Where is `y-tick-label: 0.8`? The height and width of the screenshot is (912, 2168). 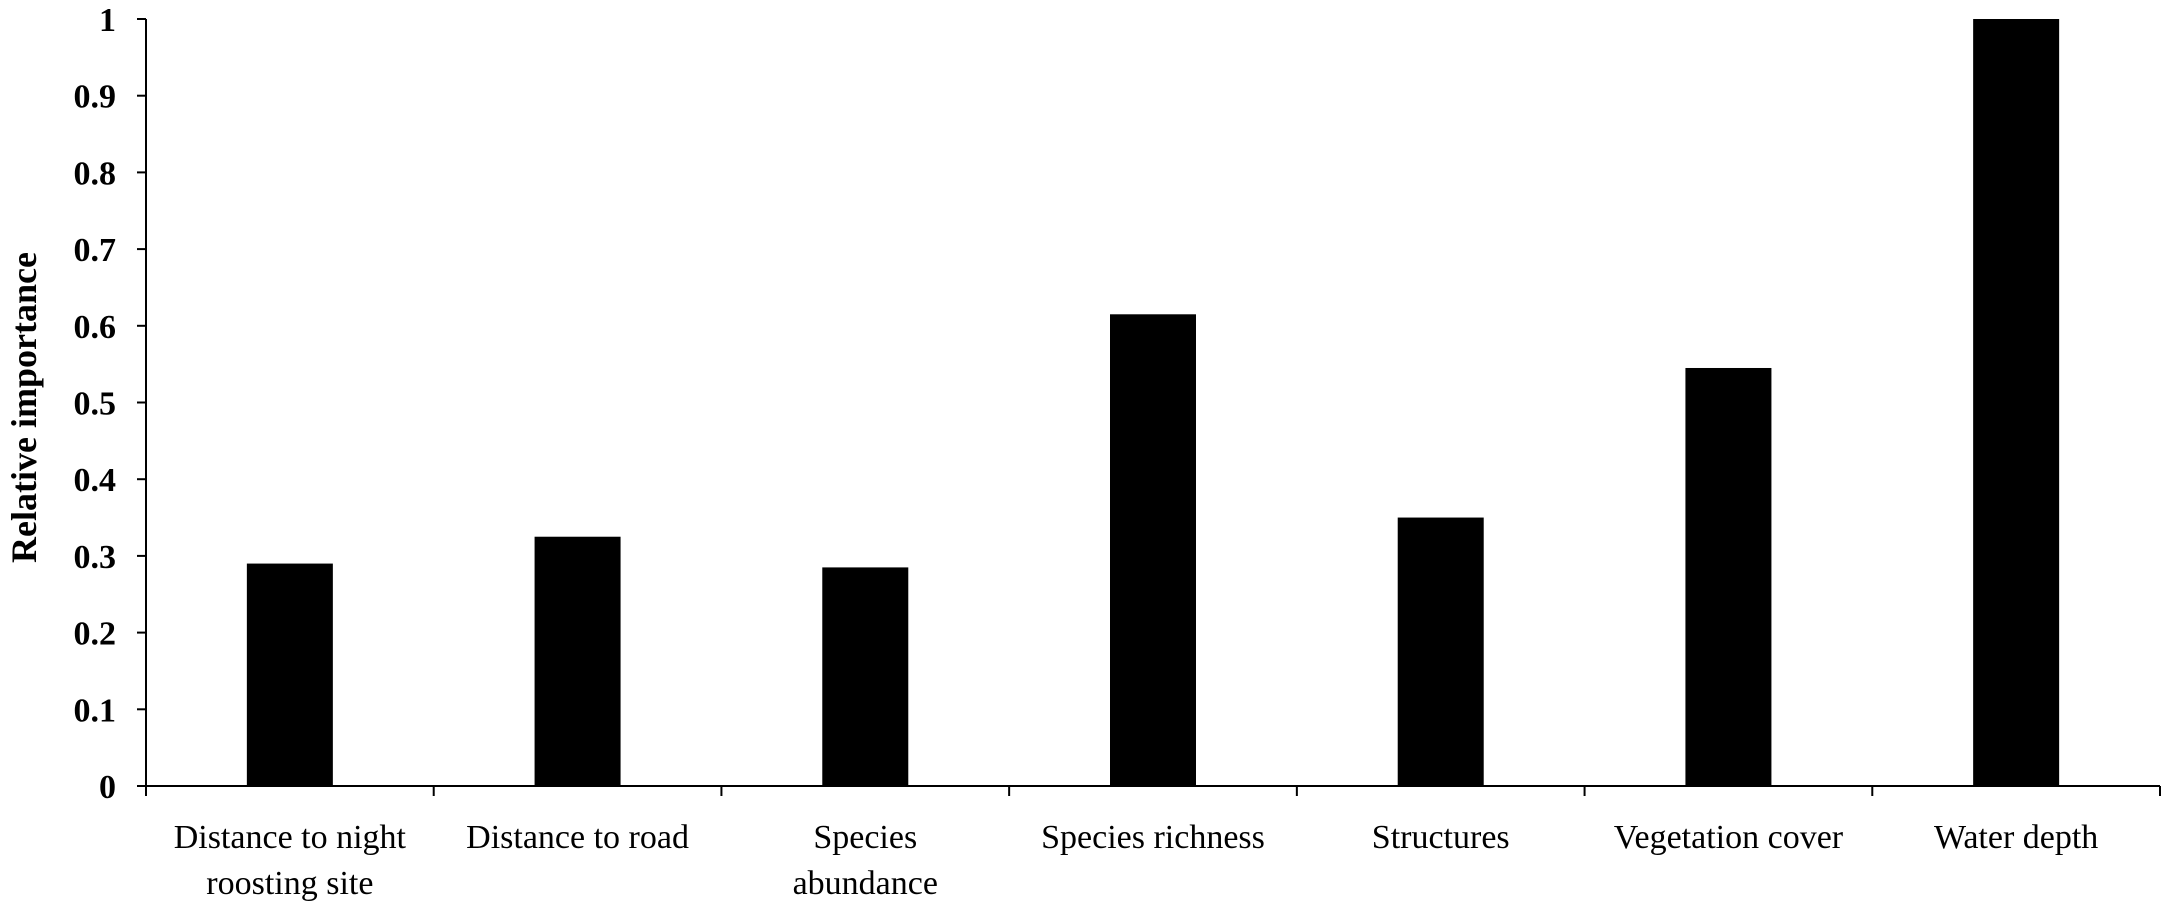
y-tick-label: 0.8 is located at coordinates (95, 173).